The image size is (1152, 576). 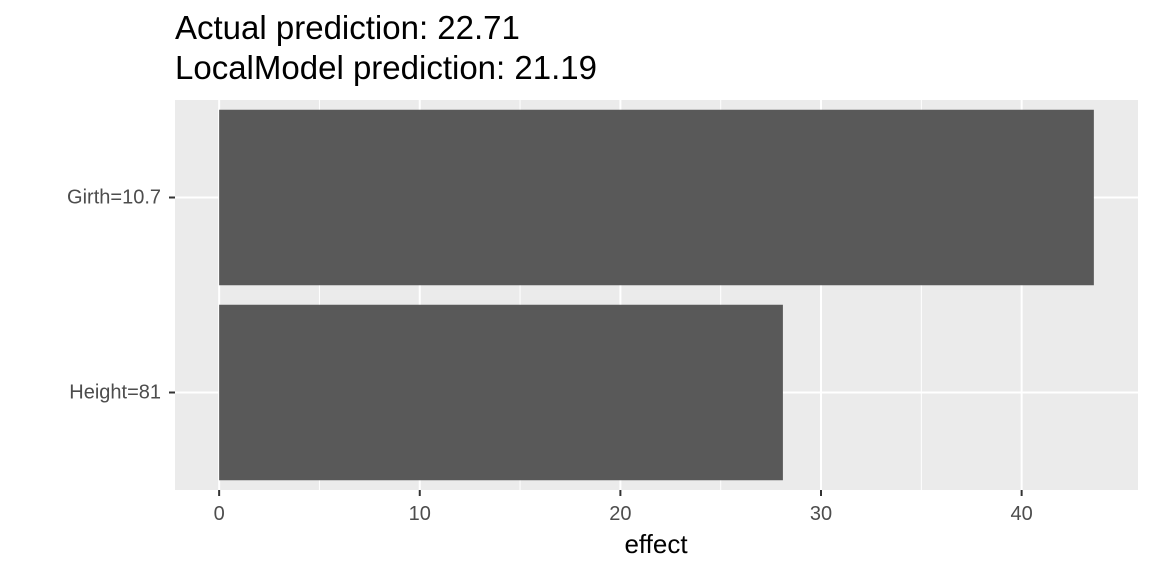 What do you see at coordinates (386, 67) in the screenshot?
I see `chart-title-line-2: LocalModel prediction: 21.19` at bounding box center [386, 67].